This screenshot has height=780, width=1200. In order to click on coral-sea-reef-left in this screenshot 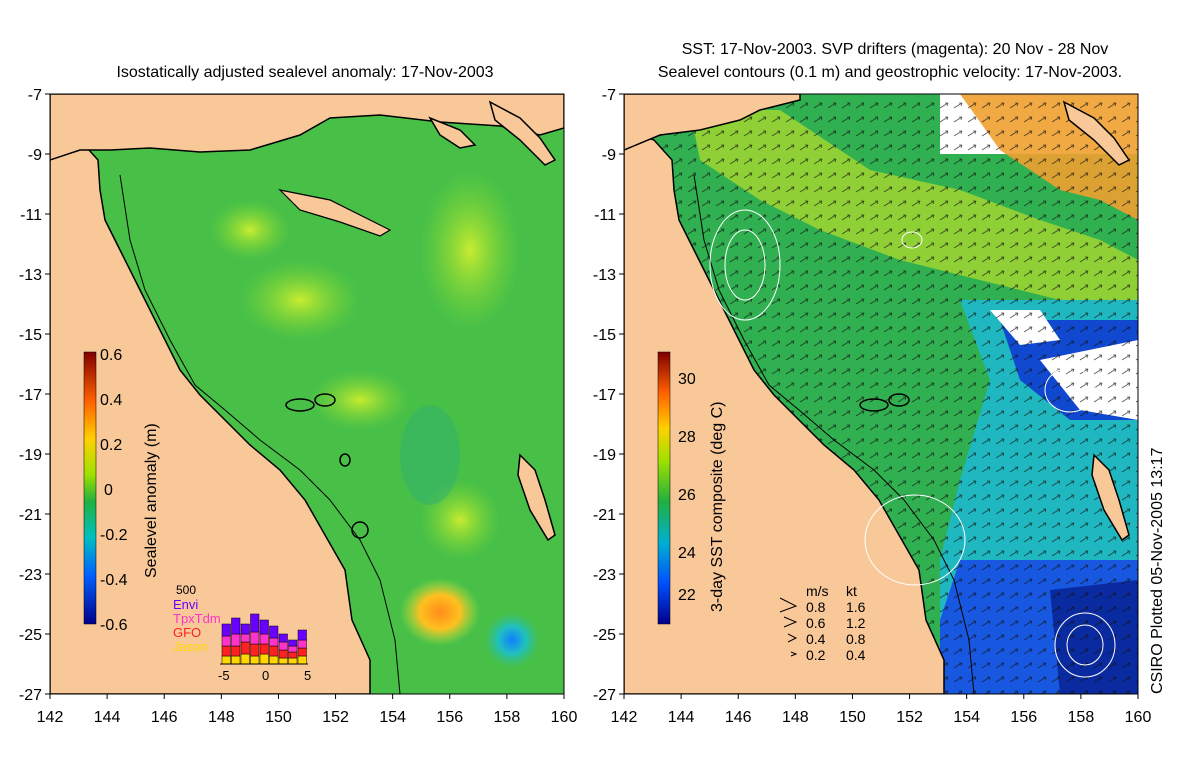, I will do `click(335, 213)`.